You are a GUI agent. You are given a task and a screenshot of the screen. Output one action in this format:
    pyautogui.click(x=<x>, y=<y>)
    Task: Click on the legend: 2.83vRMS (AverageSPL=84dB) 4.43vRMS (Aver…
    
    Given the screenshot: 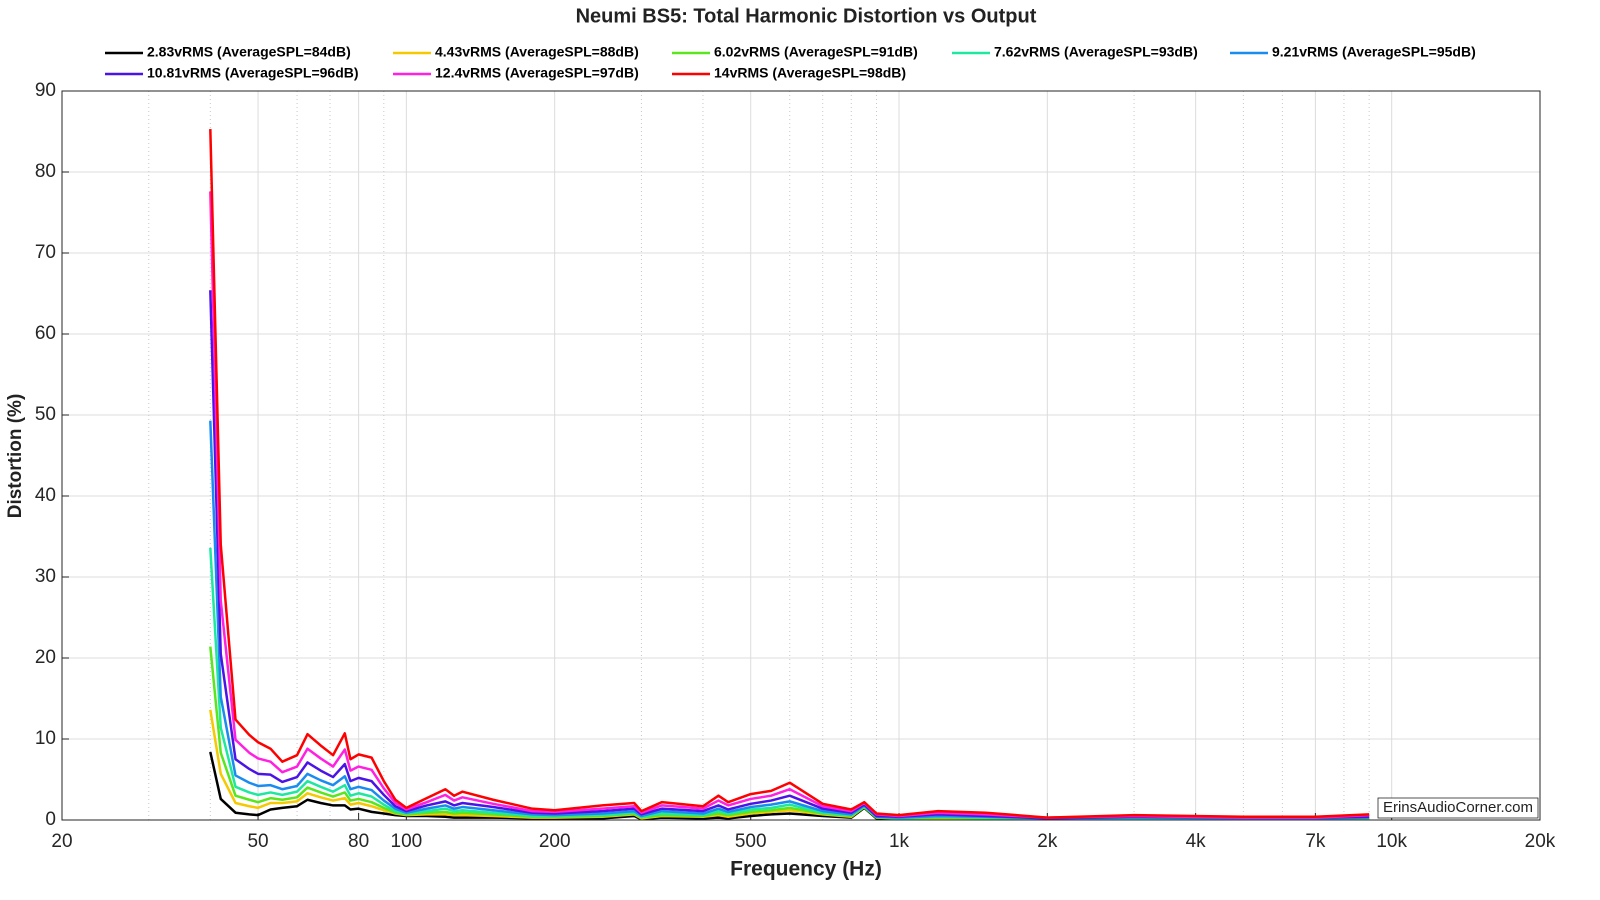 What is the action you would take?
    pyautogui.click(x=790, y=62)
    